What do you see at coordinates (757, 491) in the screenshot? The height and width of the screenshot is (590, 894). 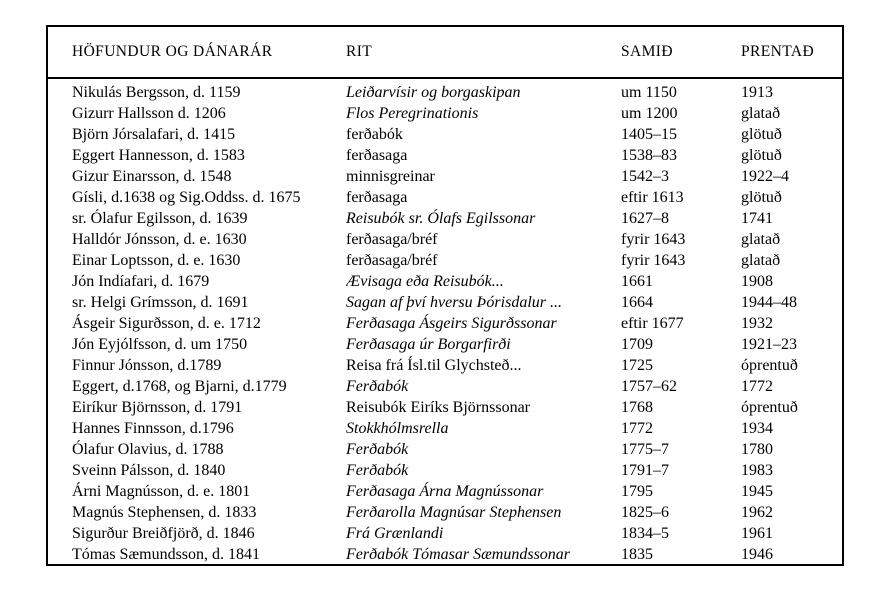 I see `prentad-cell: 1945` at bounding box center [757, 491].